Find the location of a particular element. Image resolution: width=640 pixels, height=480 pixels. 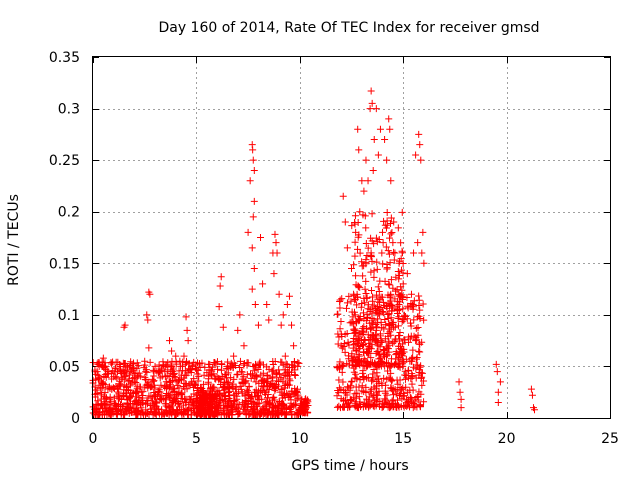

y-tick-label: 0.25 is located at coordinates (64, 161).